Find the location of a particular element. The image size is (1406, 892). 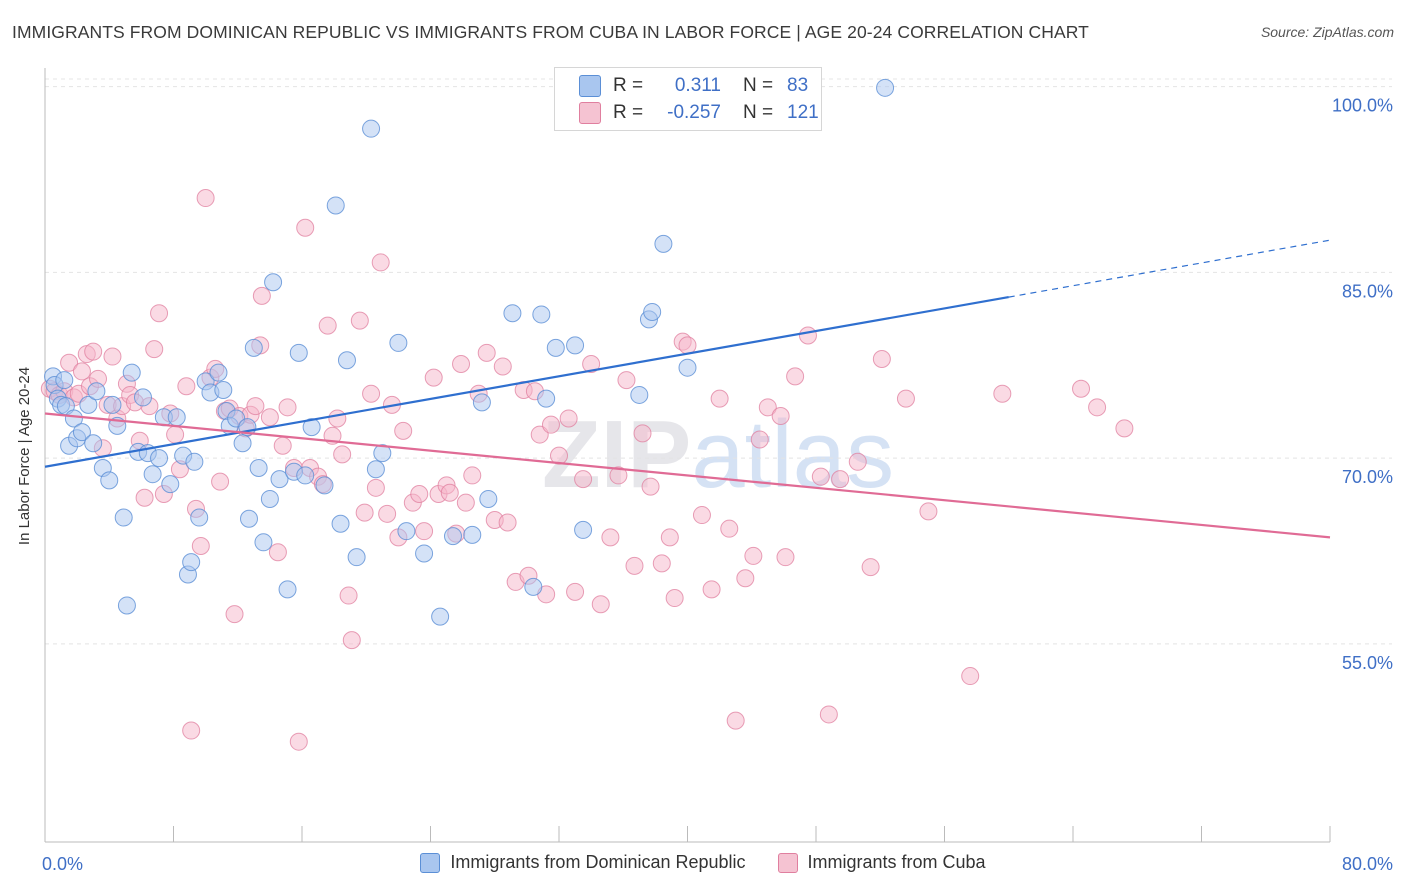

dominican-swatch is located at coordinates (590, 86).